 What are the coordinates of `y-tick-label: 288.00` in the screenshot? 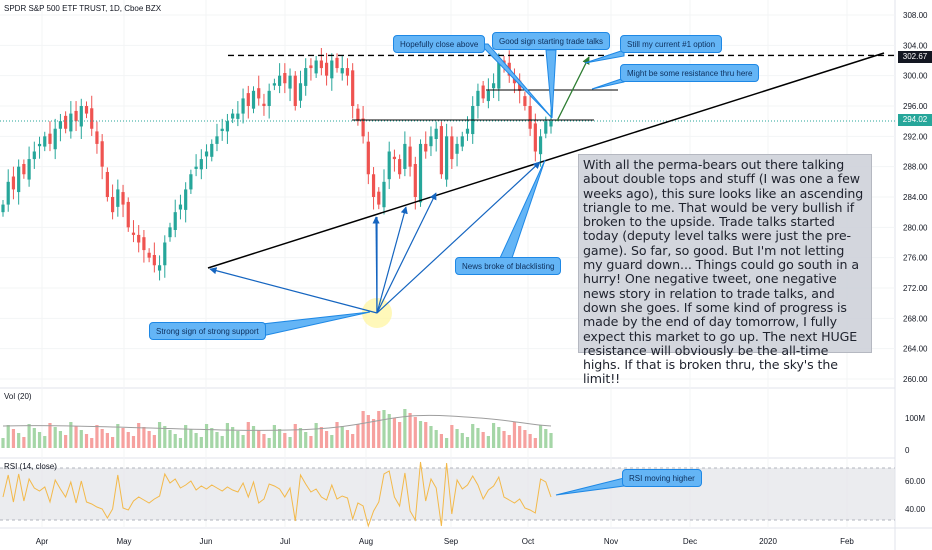 It's located at (915, 167).